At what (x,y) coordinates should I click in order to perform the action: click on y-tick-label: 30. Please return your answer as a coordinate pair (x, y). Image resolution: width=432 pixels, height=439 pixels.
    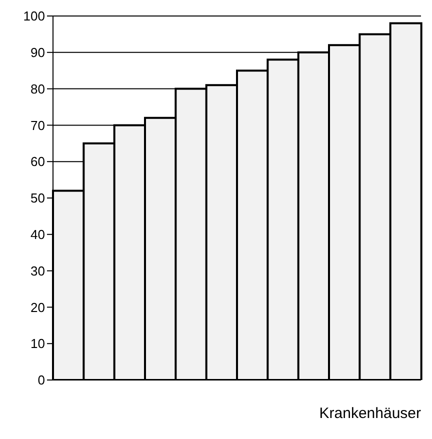
    Looking at the image, I should click on (37, 270).